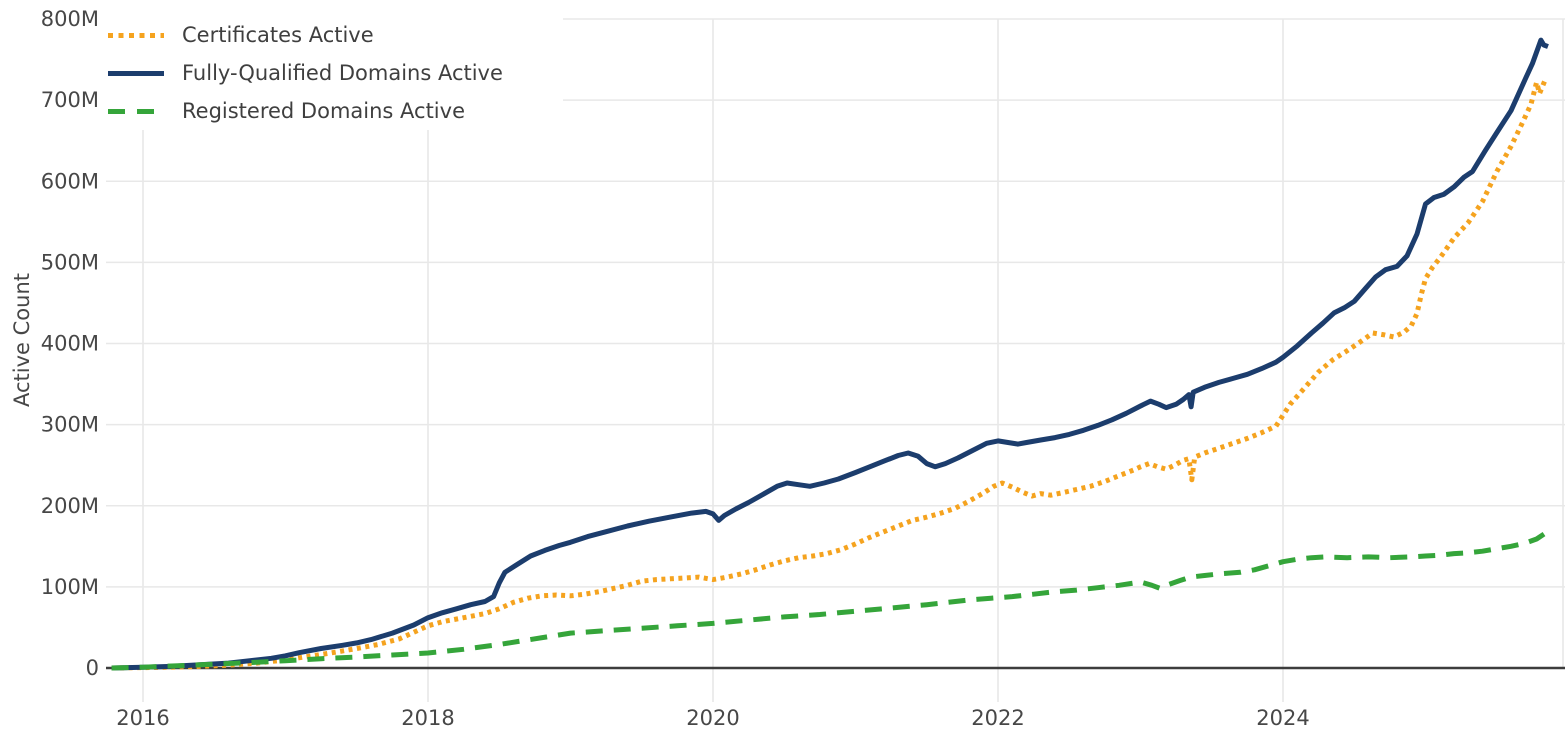  Describe the element at coordinates (136, 111) in the screenshot. I see `dashed-line-swatch-icon` at that location.